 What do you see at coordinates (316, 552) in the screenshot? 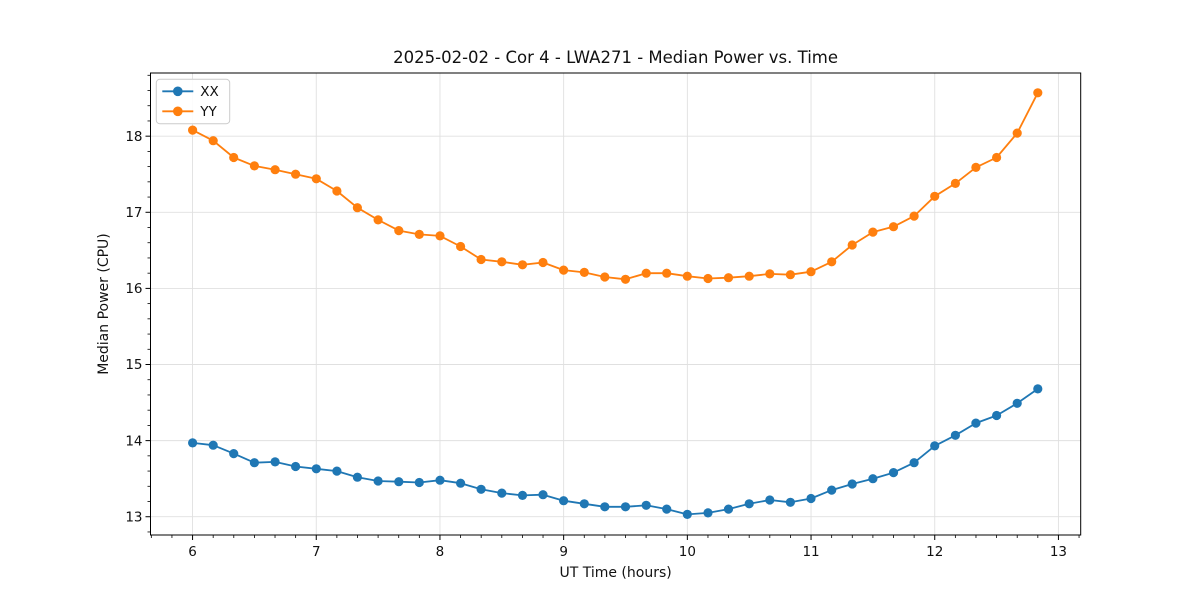
I see `x-tick-label: 7` at bounding box center [316, 552].